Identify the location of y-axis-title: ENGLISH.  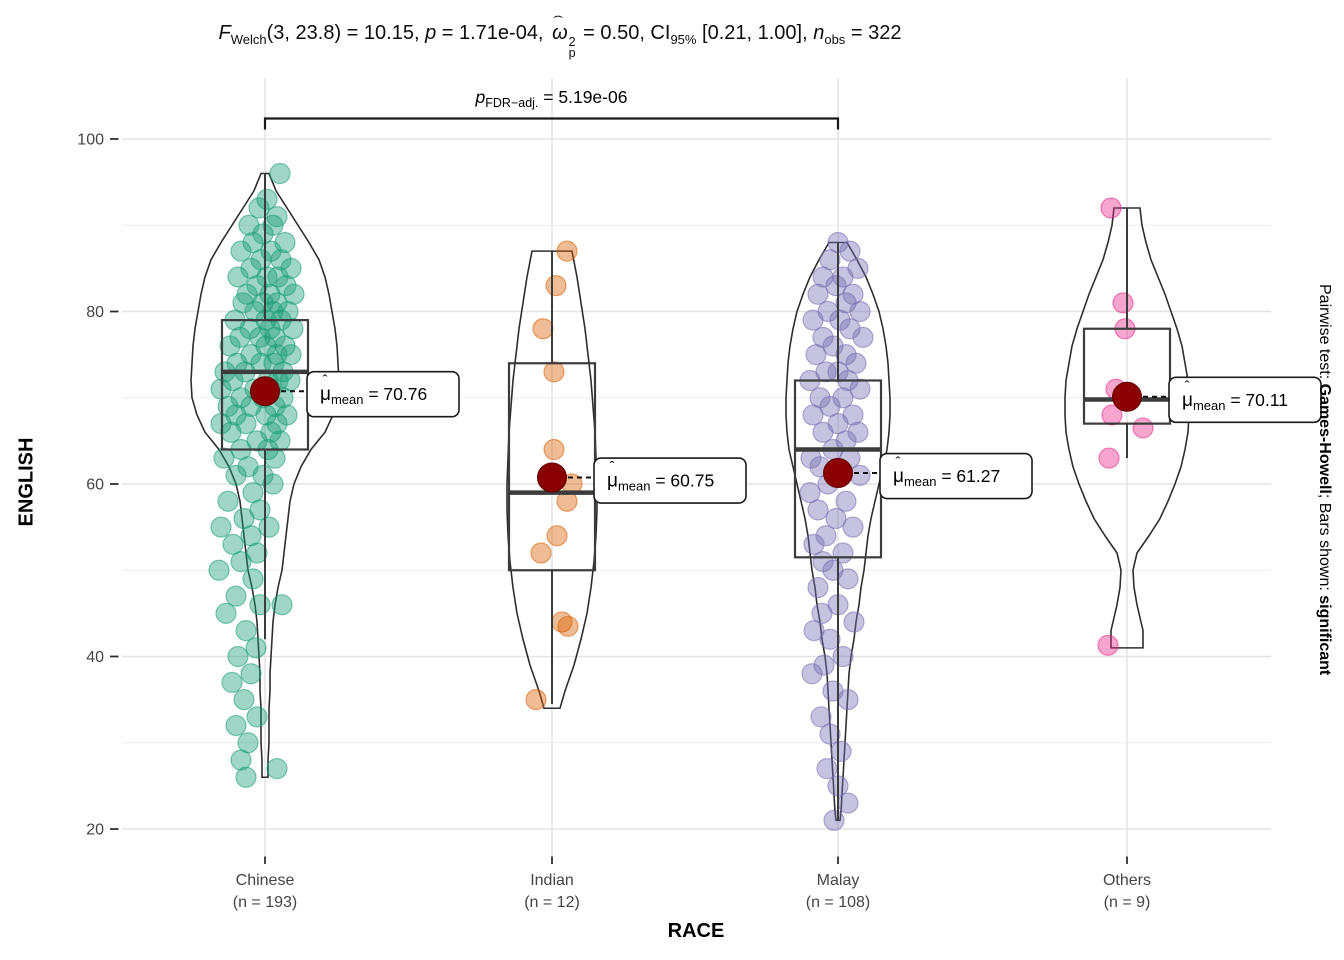
(26, 482).